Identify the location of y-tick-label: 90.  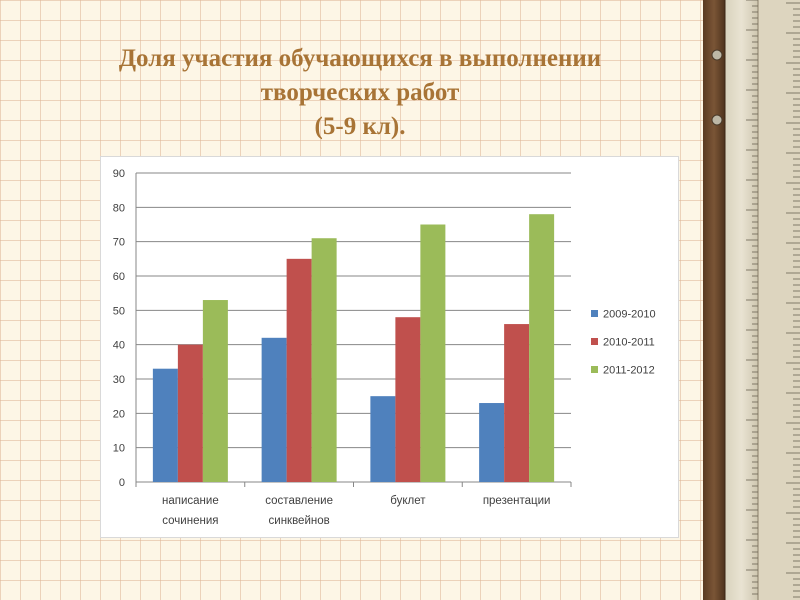
(119, 174).